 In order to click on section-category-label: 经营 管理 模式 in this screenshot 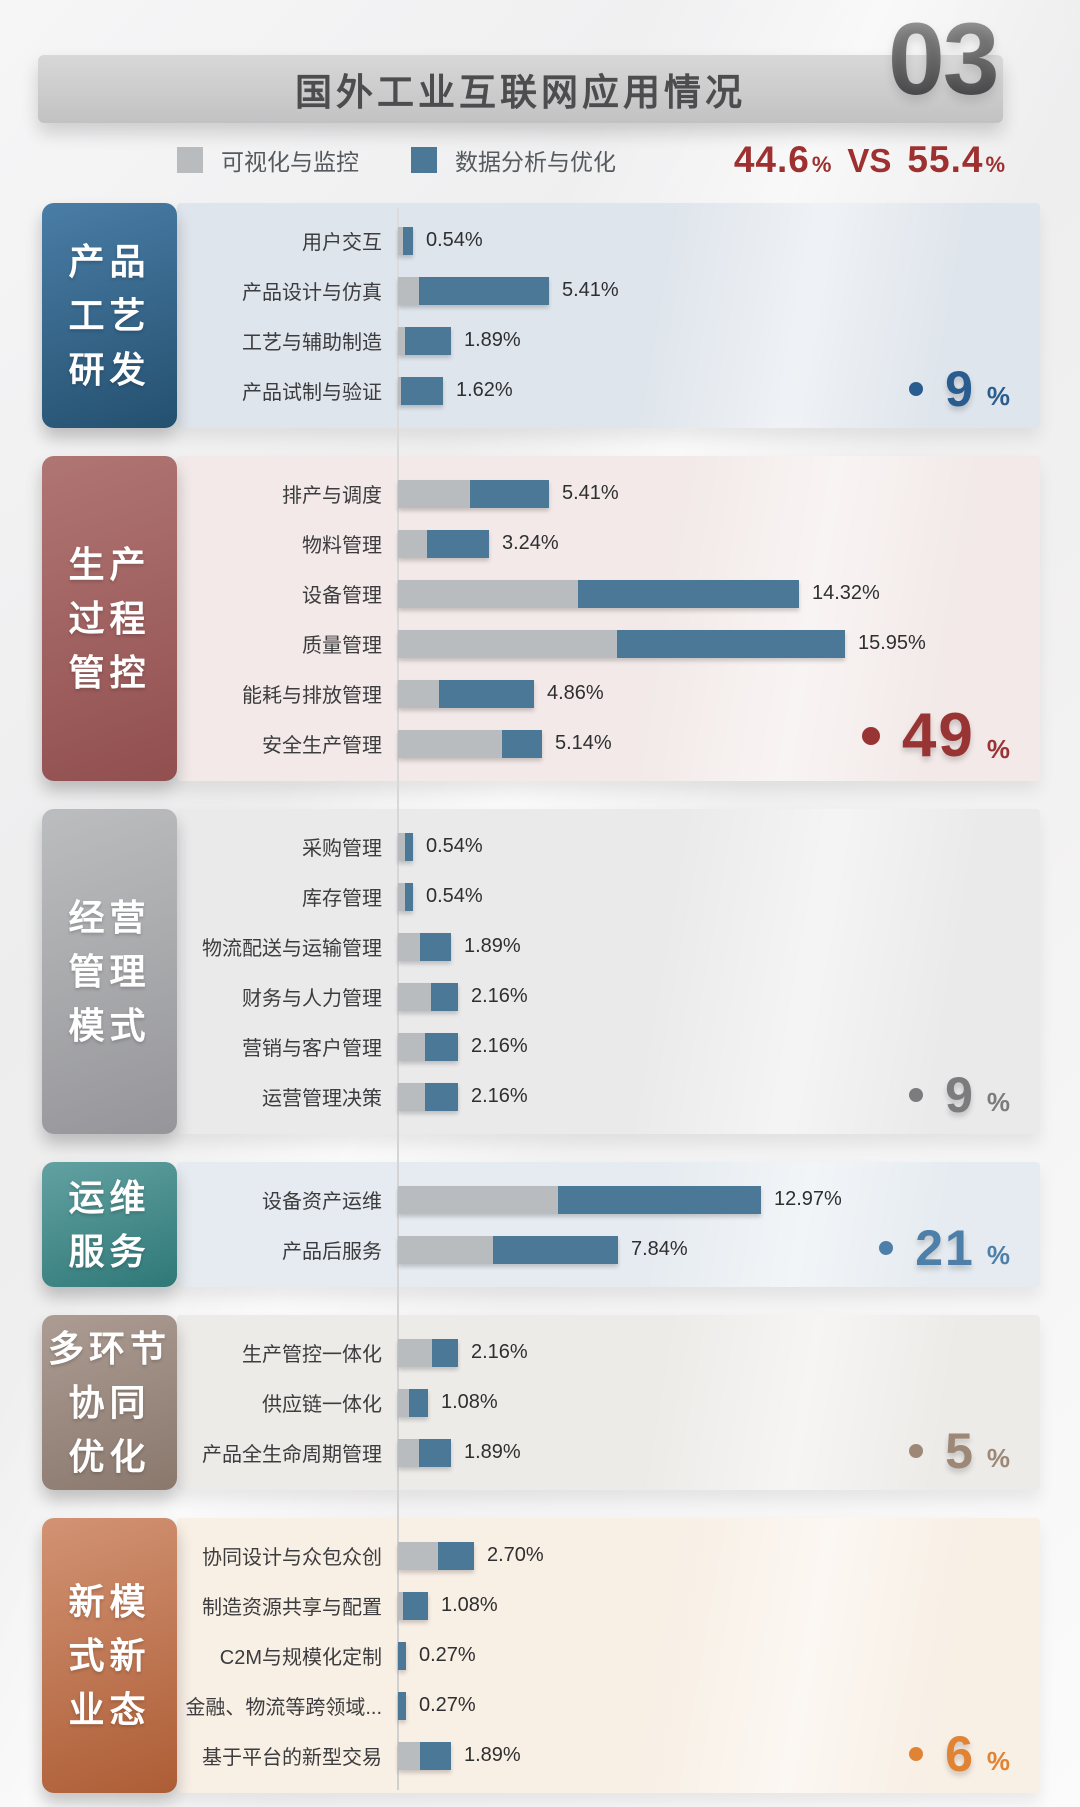, I will do `click(109, 971)`.